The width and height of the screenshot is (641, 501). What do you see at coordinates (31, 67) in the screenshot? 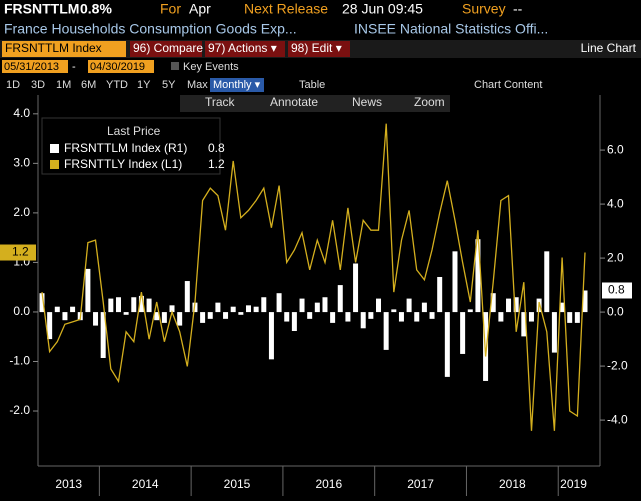
I see `start-date: 05/31/2013` at bounding box center [31, 67].